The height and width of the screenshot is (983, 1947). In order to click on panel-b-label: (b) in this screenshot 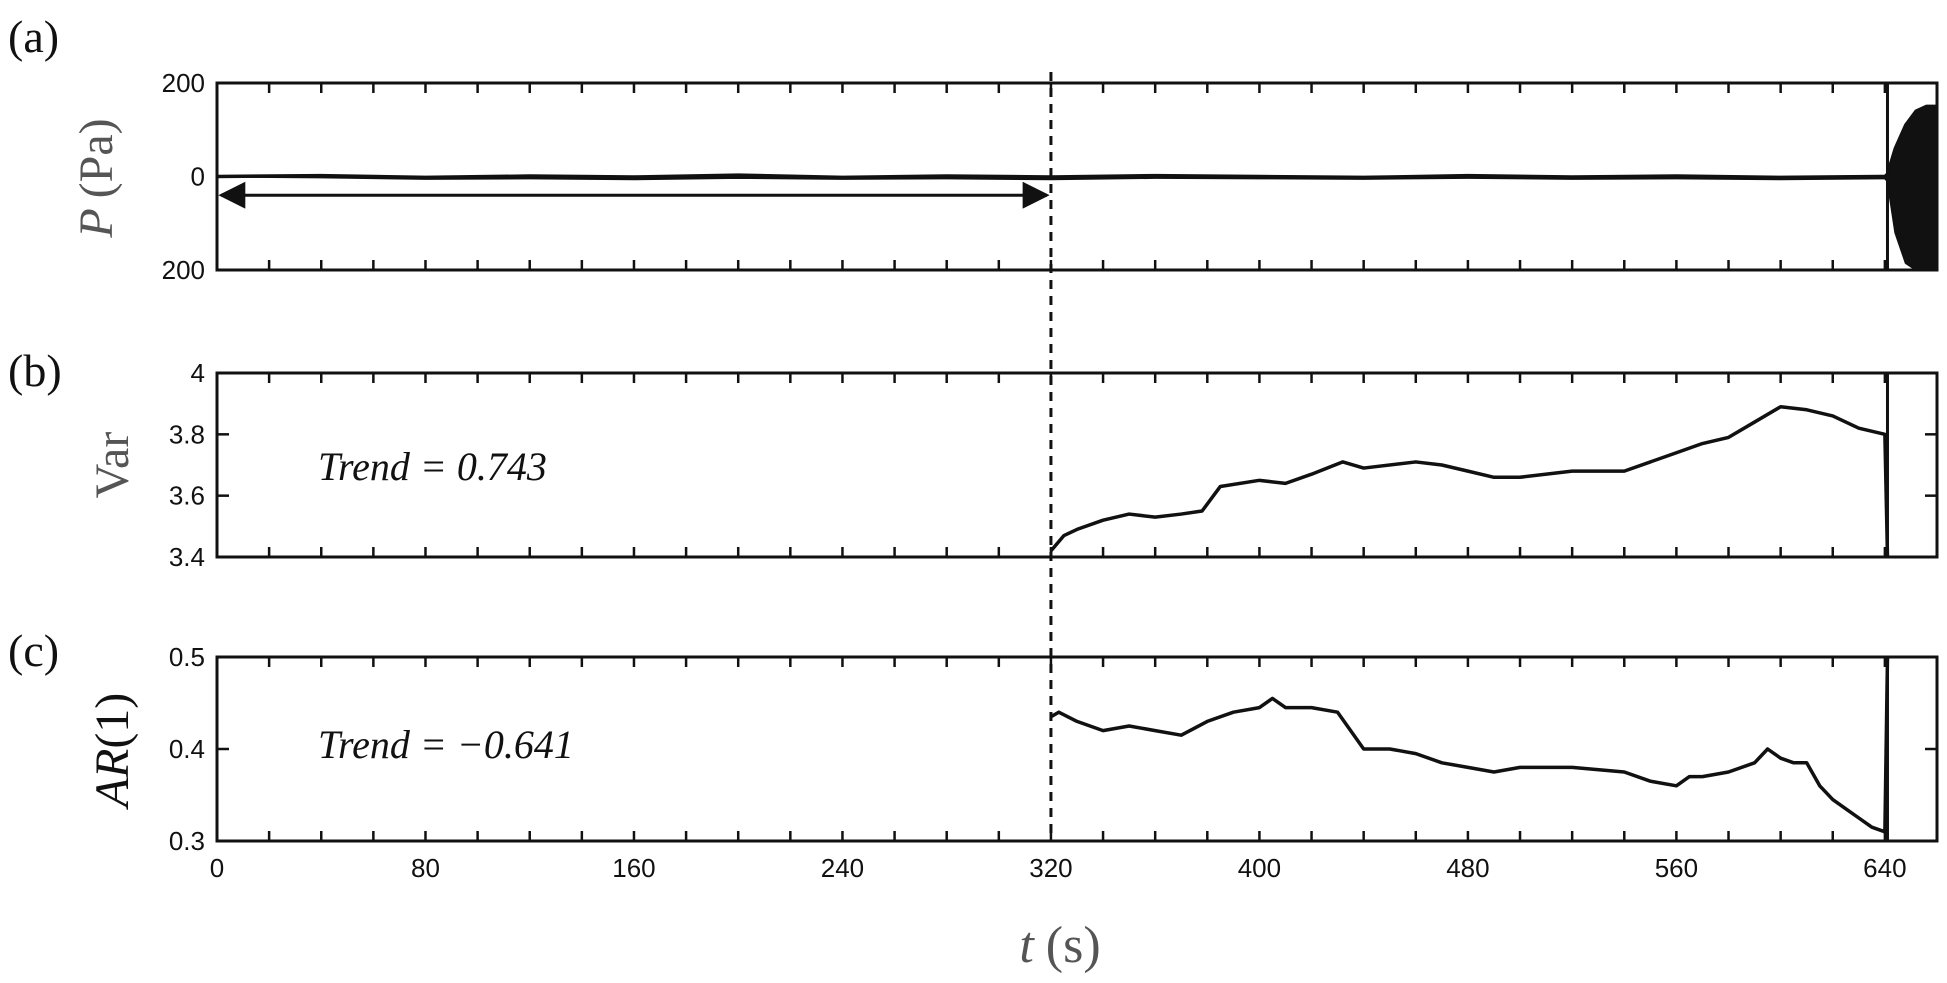, I will do `click(35, 370)`.